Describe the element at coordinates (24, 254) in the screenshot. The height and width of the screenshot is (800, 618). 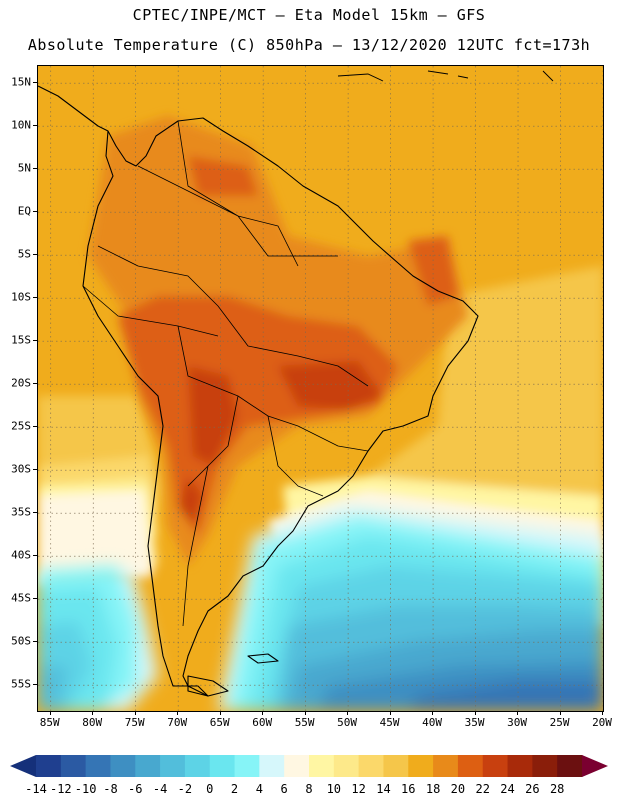
I see `lat-label-5S: 5S` at that location.